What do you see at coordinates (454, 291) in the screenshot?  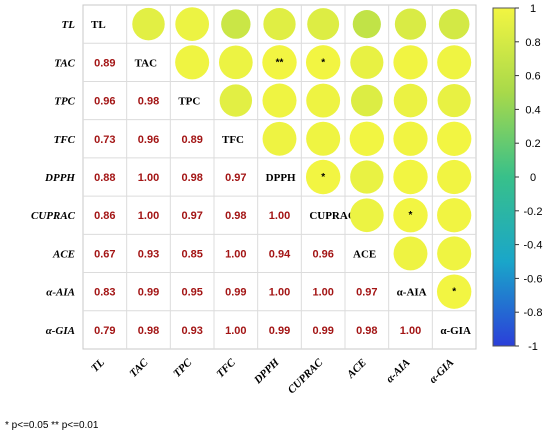 I see `corr-circle-aia-gia` at bounding box center [454, 291].